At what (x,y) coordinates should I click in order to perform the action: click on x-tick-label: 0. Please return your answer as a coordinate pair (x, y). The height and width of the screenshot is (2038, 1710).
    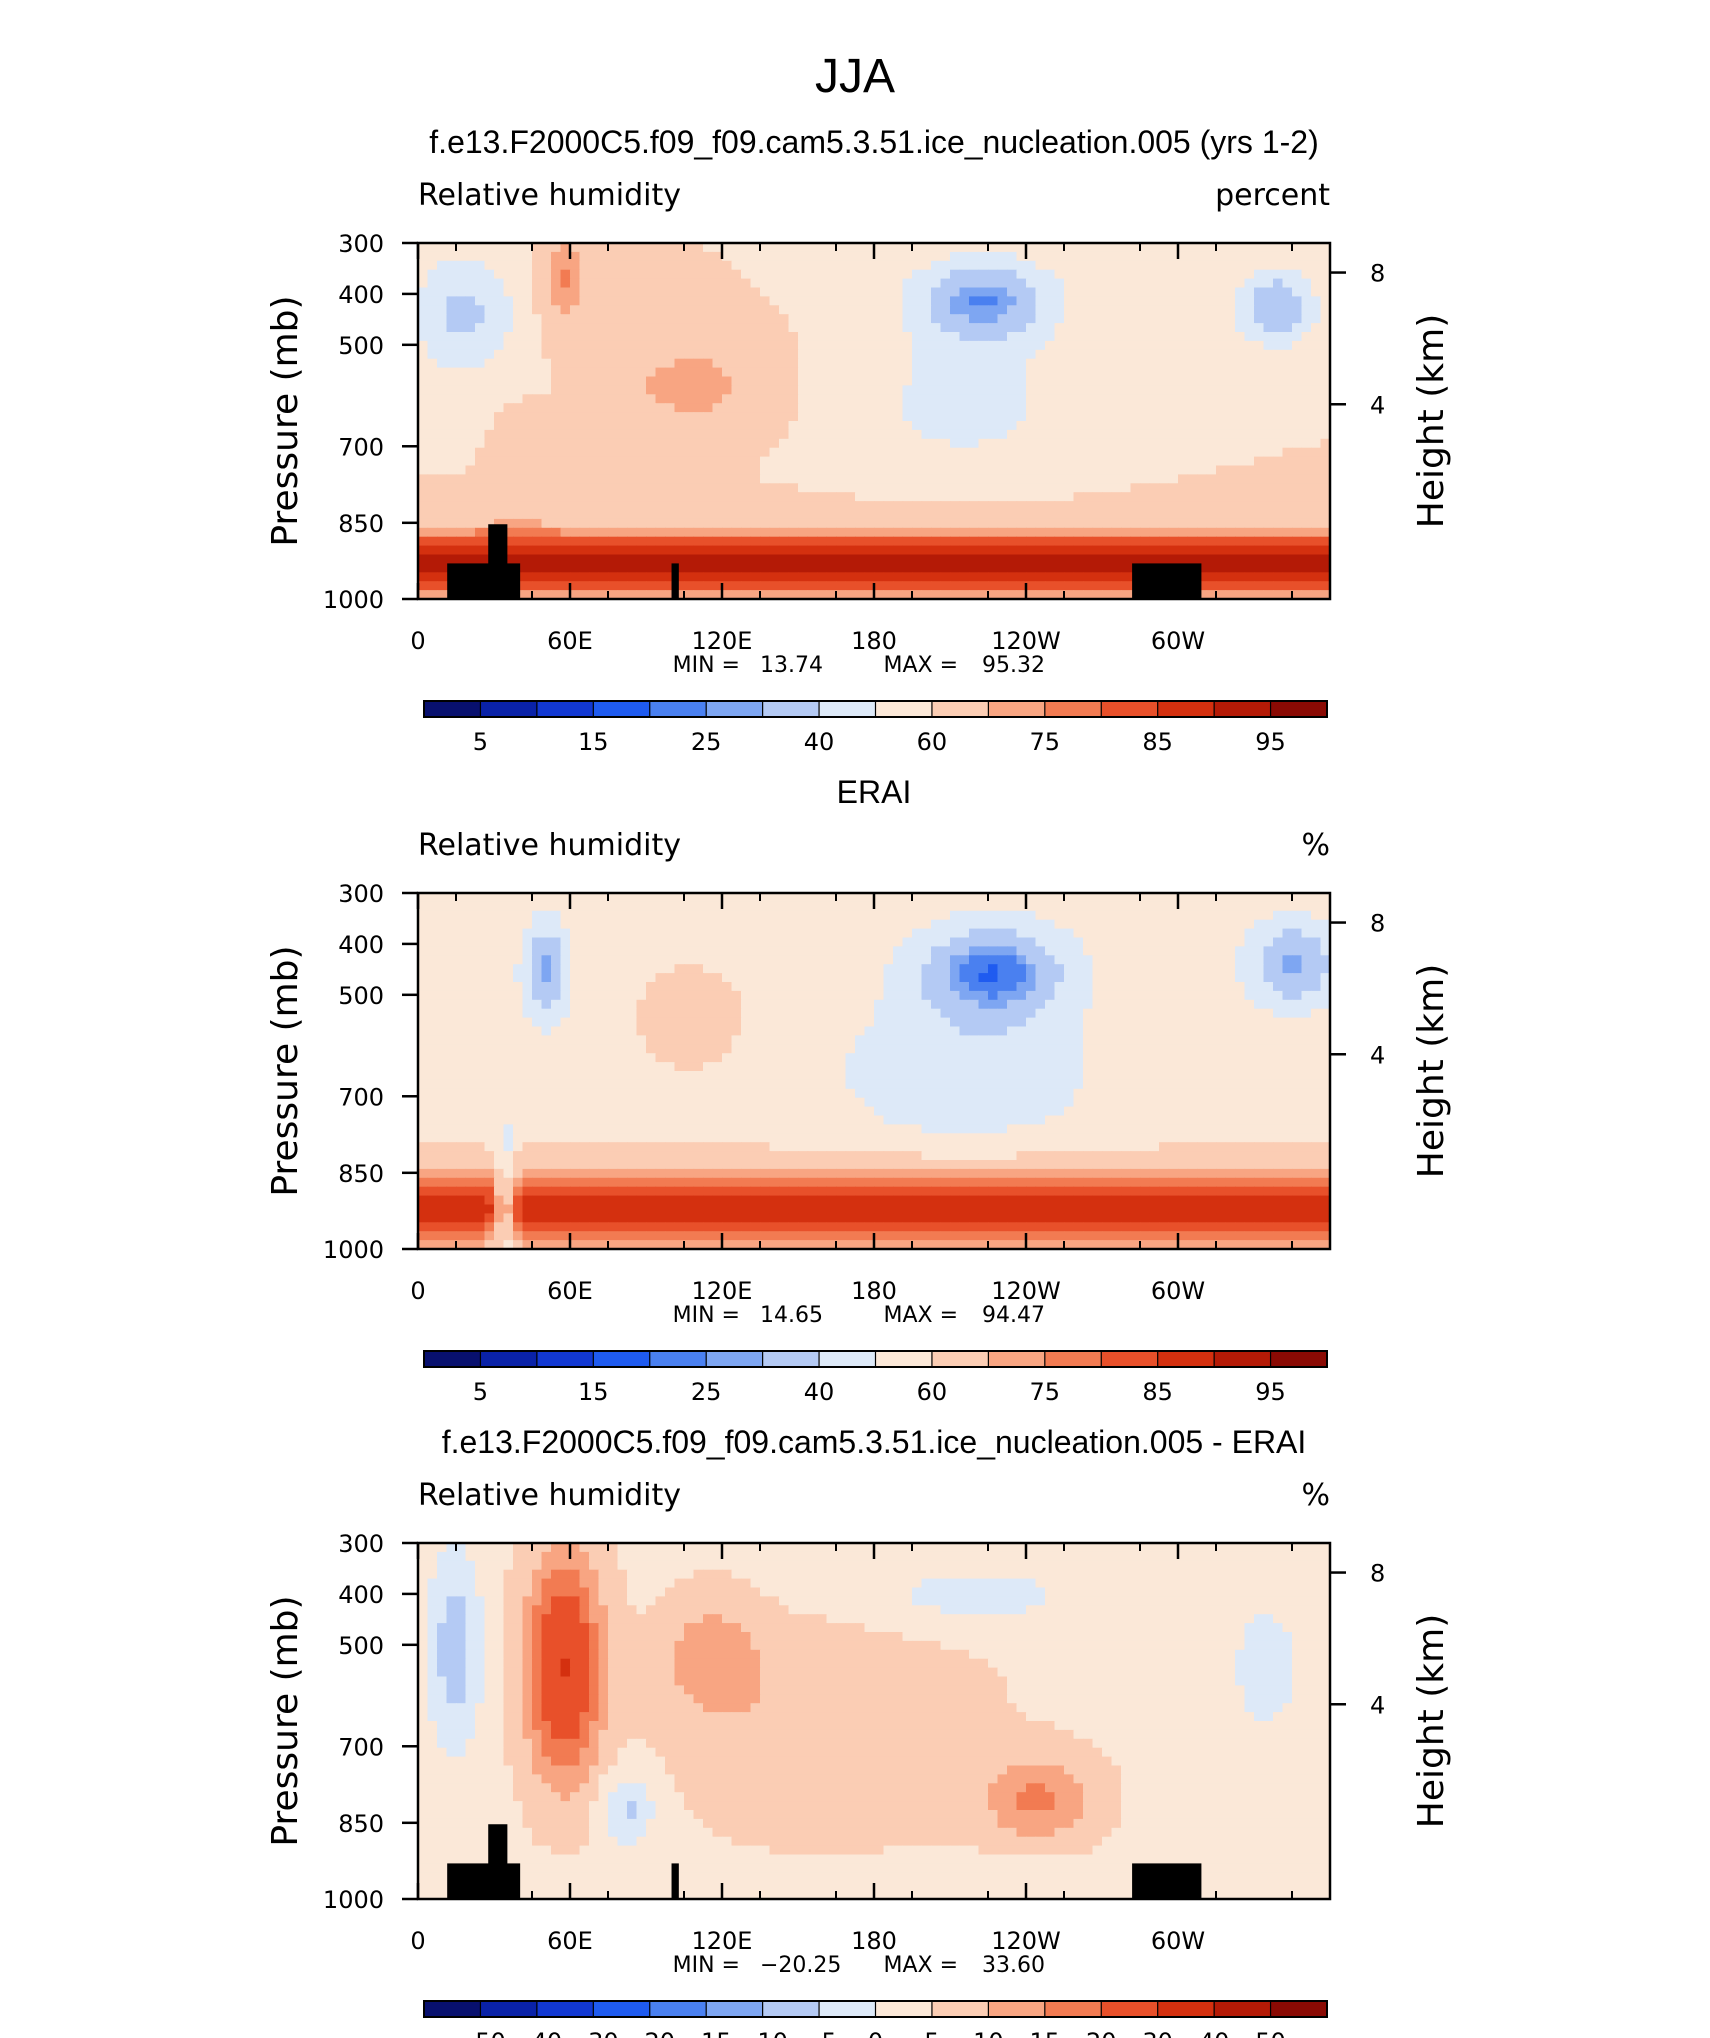
    Looking at the image, I should click on (417, 641).